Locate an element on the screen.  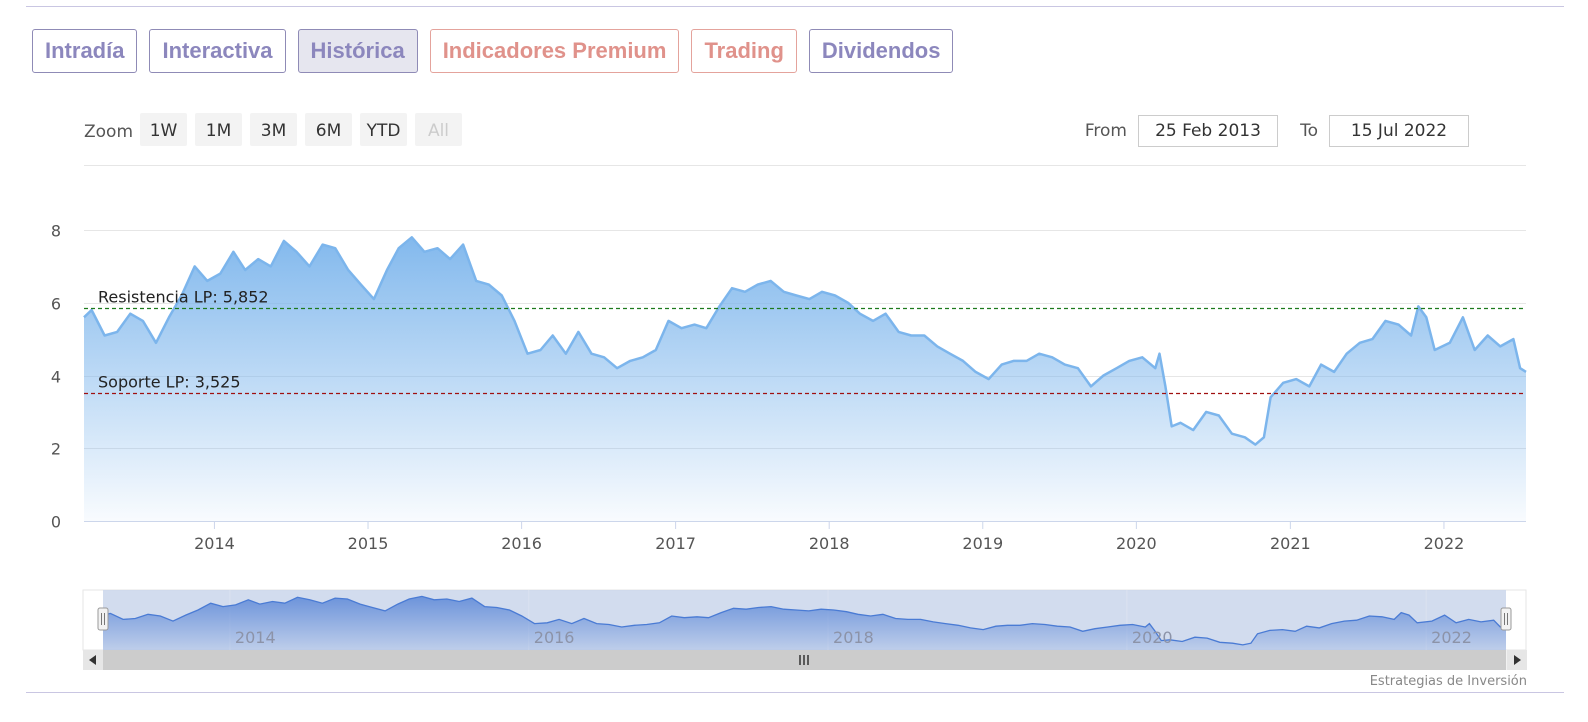
x-tick-label: 2018 is located at coordinates (829, 543).